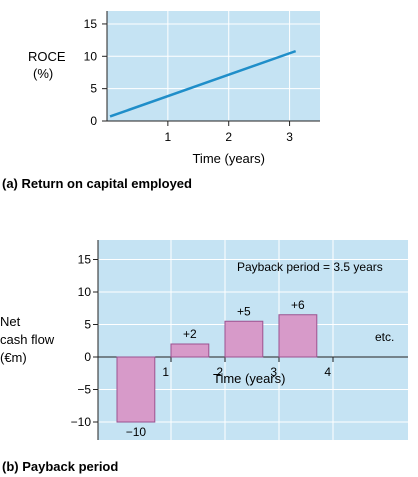 The width and height of the screenshot is (418, 477). Describe the element at coordinates (136, 432) in the screenshot. I see `bar-value-label-1: −10` at that location.